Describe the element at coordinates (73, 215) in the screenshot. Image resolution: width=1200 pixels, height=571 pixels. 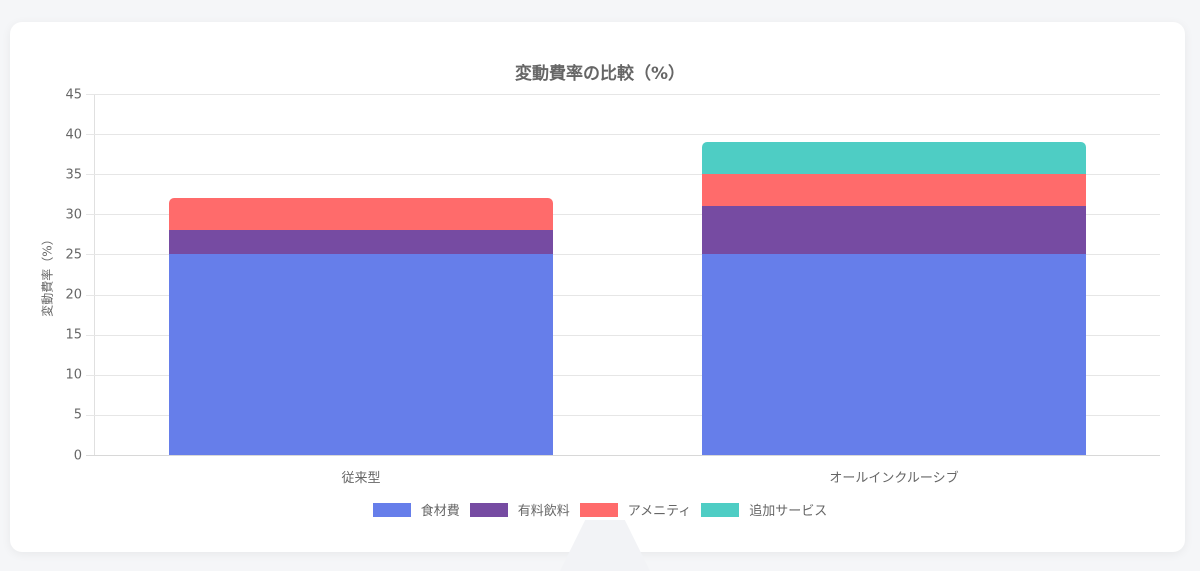
I see `y-tick-label: 30` at that location.